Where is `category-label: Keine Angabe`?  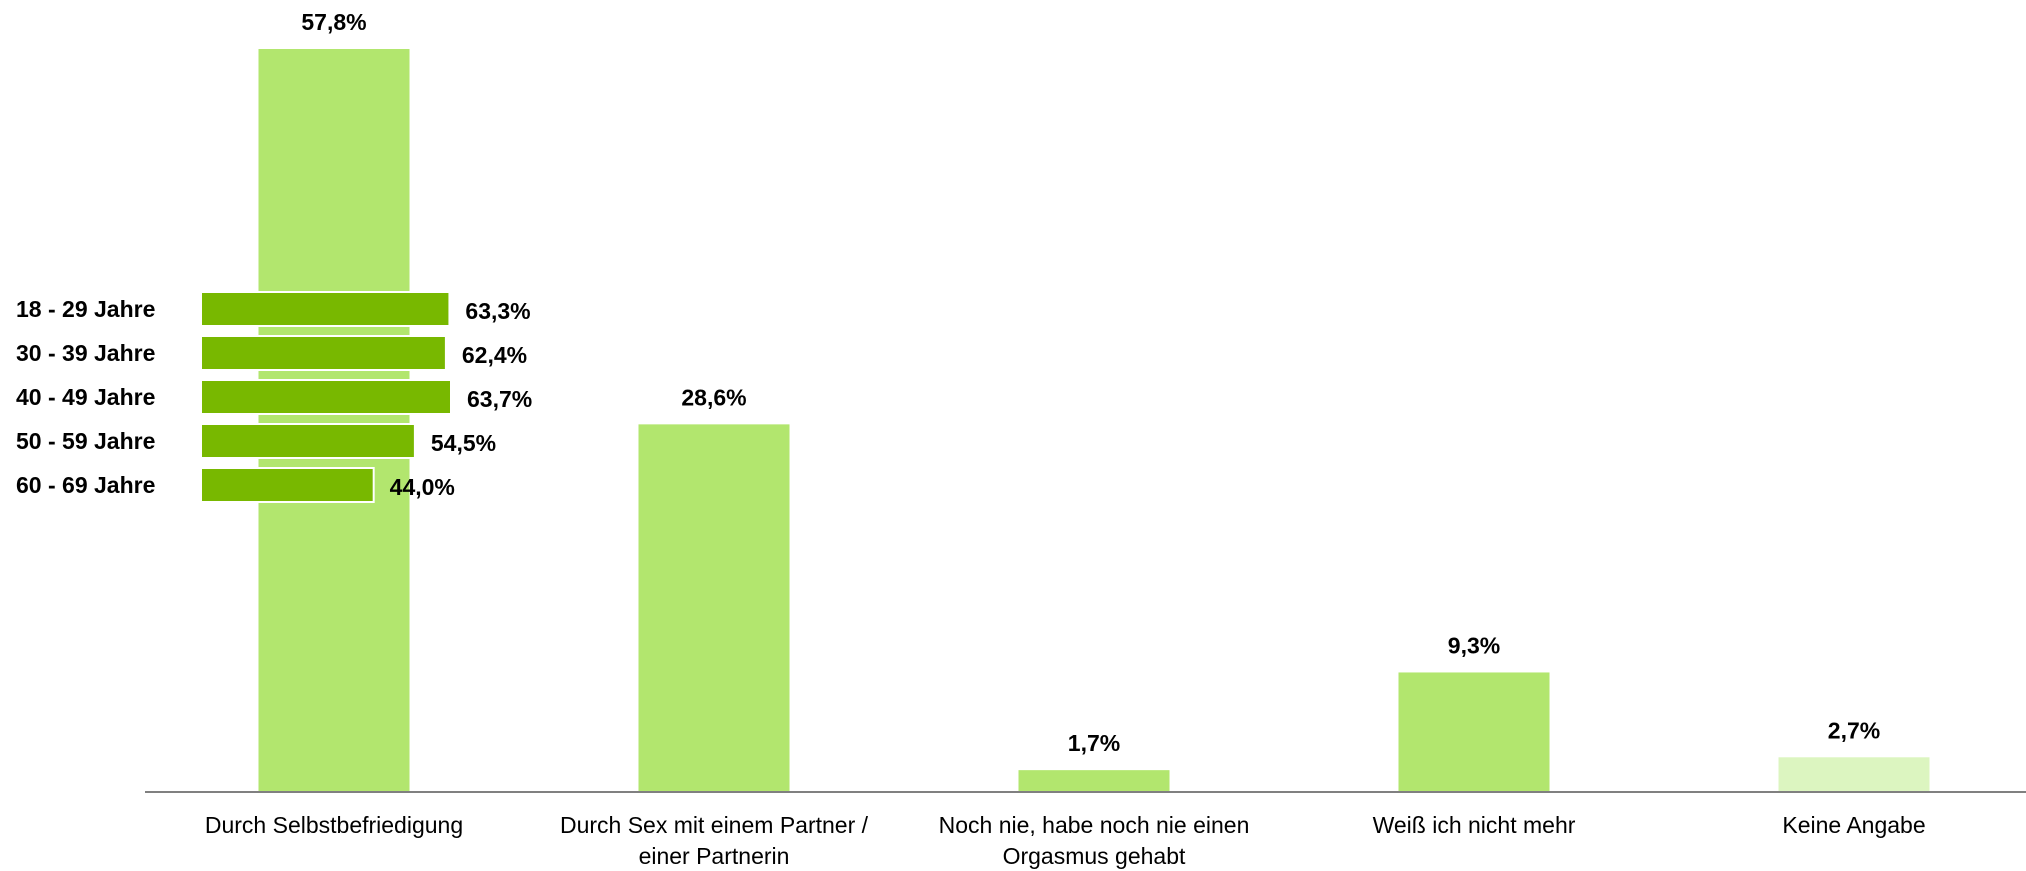
category-label: Keine Angabe is located at coordinates (1853, 825).